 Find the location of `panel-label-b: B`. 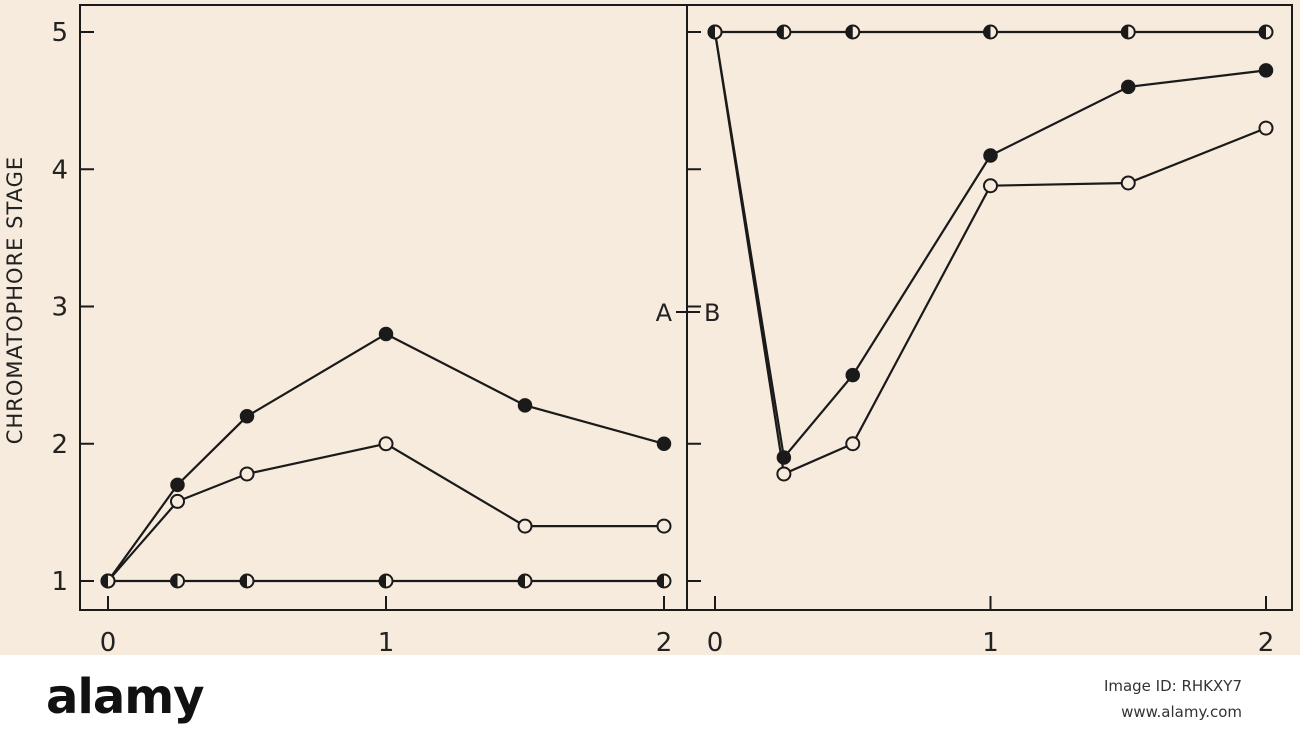

panel-label-b: B is located at coordinates (712, 313).